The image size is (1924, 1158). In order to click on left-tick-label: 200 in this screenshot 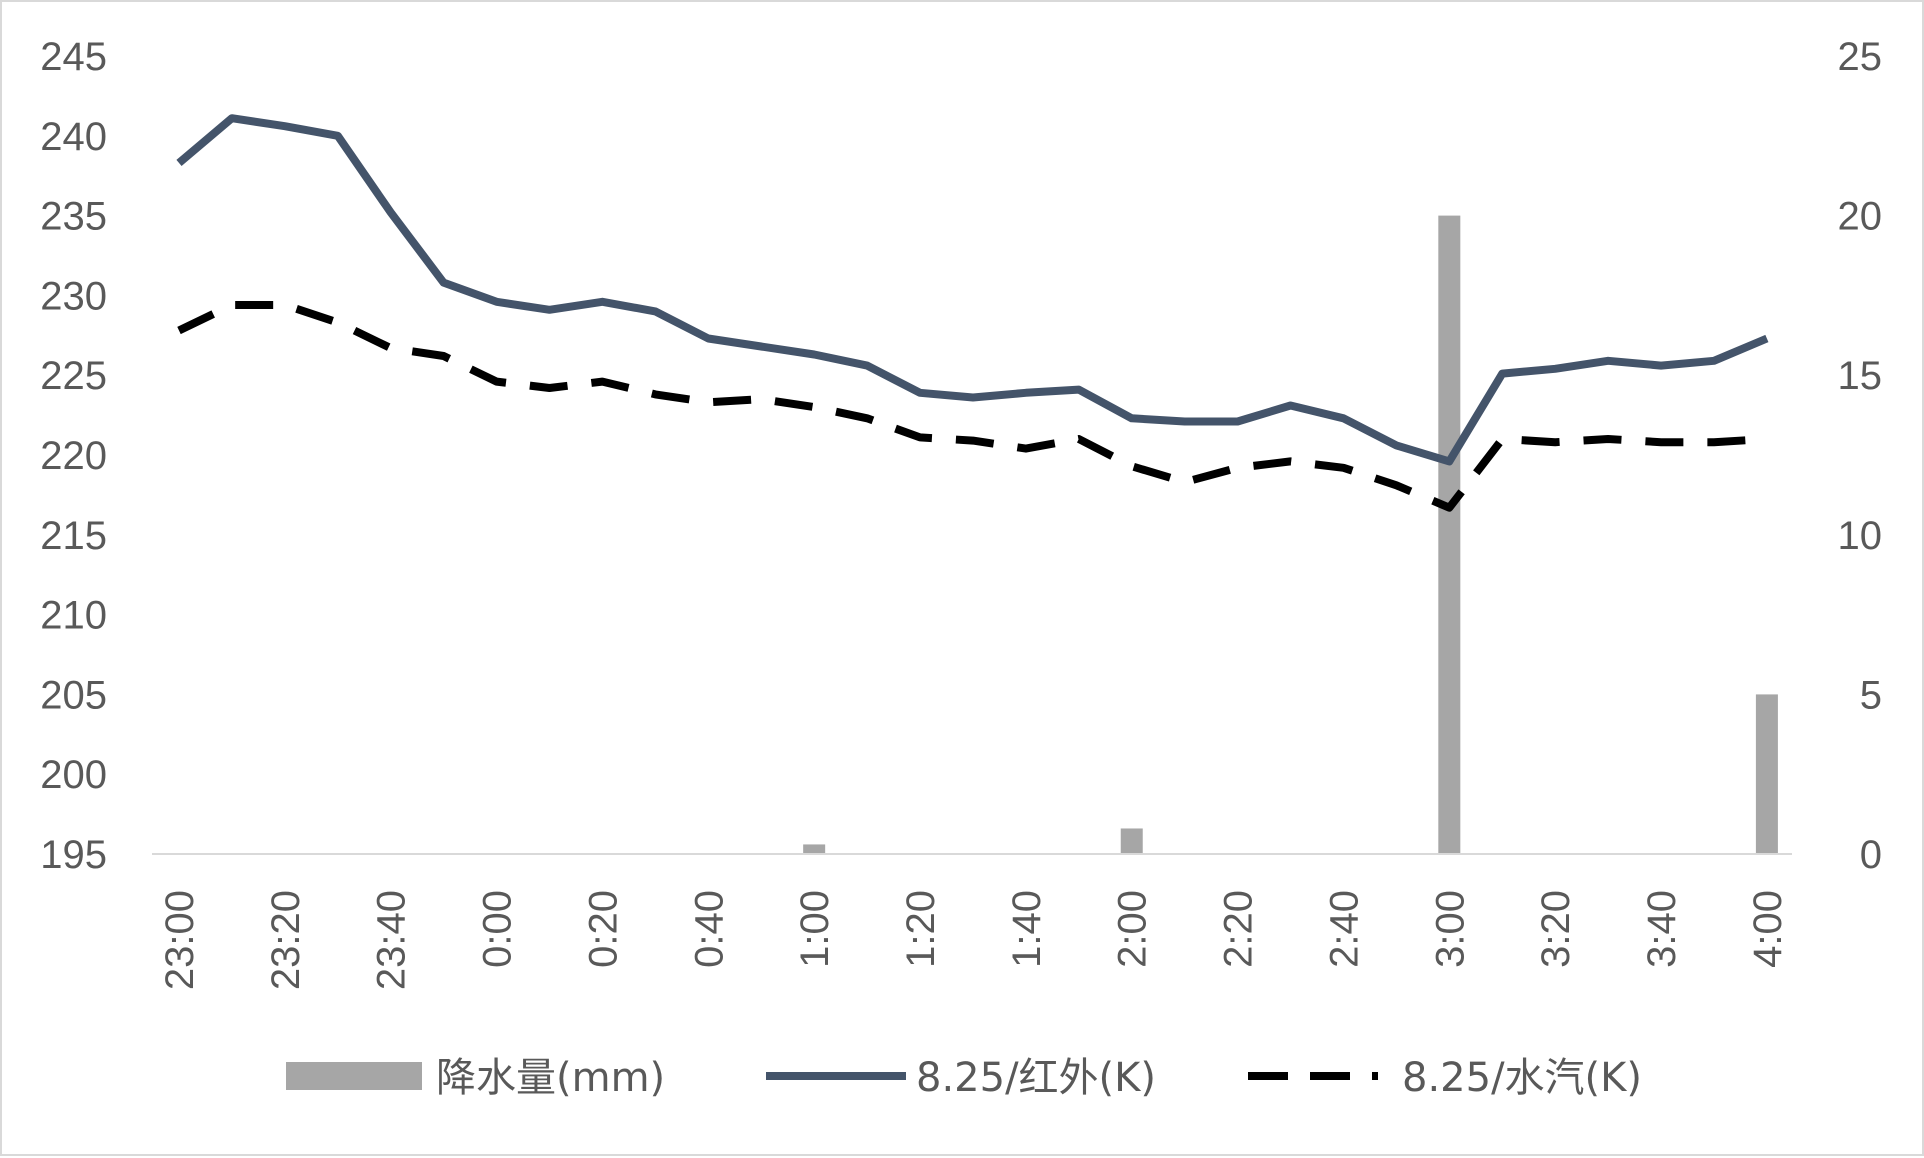, I will do `click(73, 775)`.